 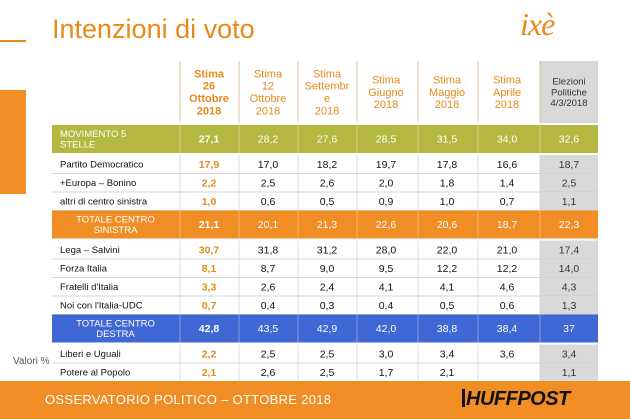 I want to click on cell-value: 0,3, so click(x=327, y=306).